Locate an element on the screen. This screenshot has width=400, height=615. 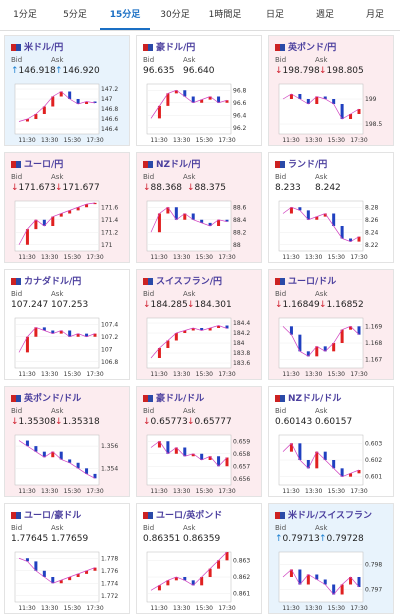
mini-chart: 88.6 88.4 88.2 88 11:30 13:30 15:30 17:30 is located at coordinates (196, 230).